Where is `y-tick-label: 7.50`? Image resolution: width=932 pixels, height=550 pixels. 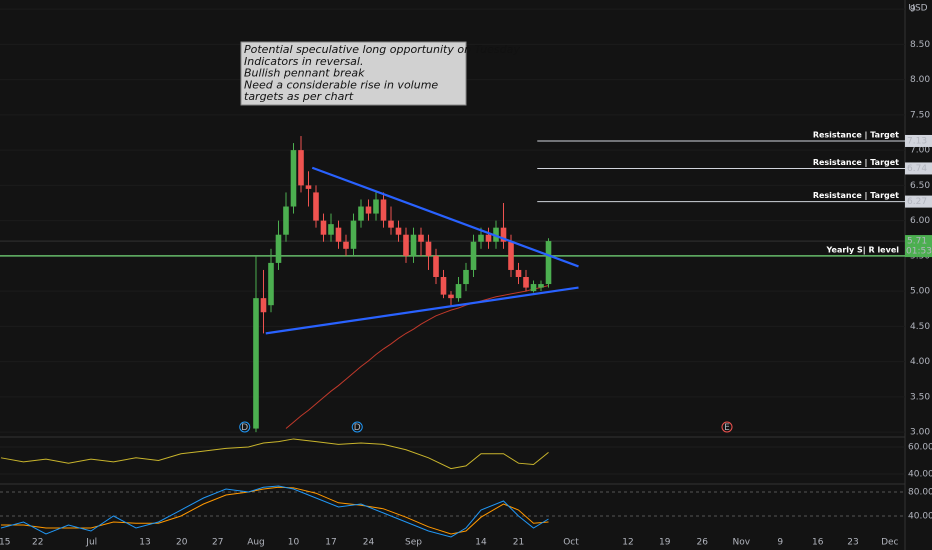 y-tick-label: 7.50 is located at coordinates (920, 115).